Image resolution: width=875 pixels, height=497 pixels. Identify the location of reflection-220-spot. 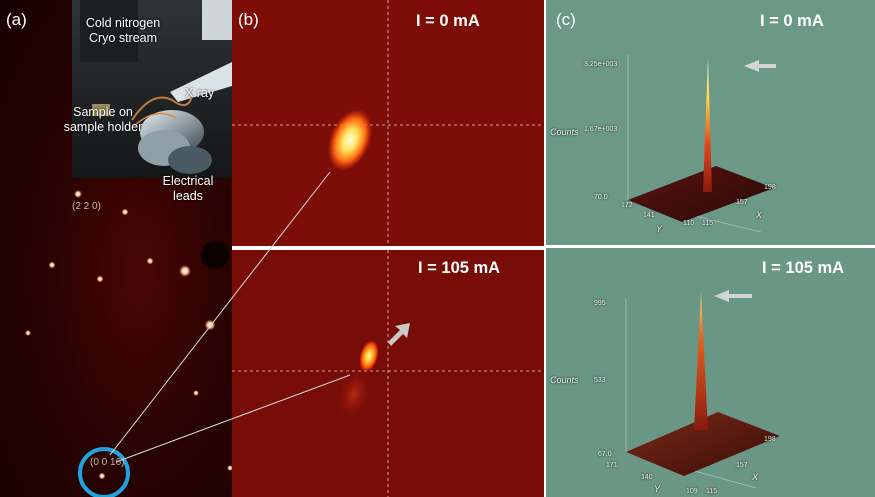
(78, 194).